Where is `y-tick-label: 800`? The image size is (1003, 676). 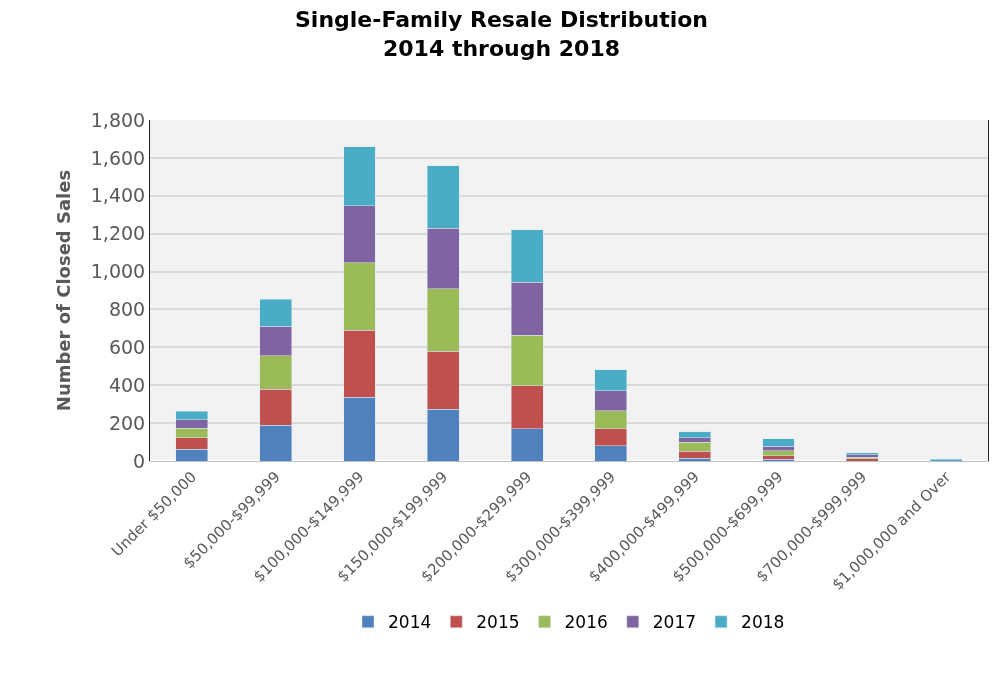 y-tick-label: 800 is located at coordinates (127, 309).